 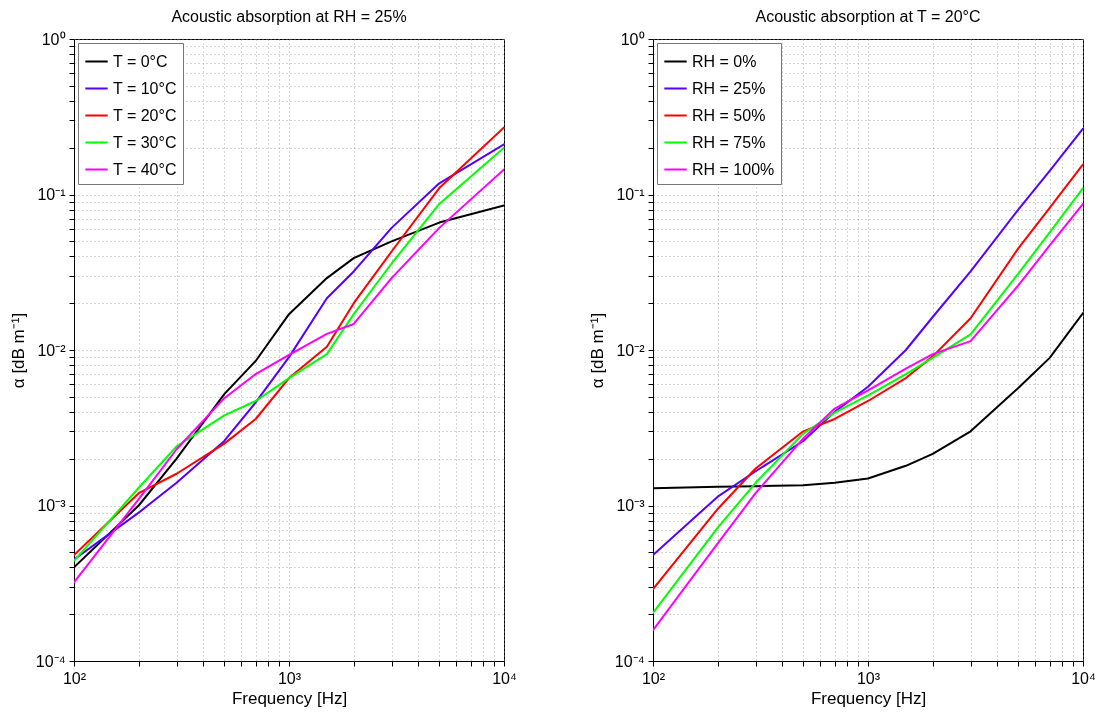 What do you see at coordinates (729, 142) in the screenshot?
I see `legend-label: RH = 75%` at bounding box center [729, 142].